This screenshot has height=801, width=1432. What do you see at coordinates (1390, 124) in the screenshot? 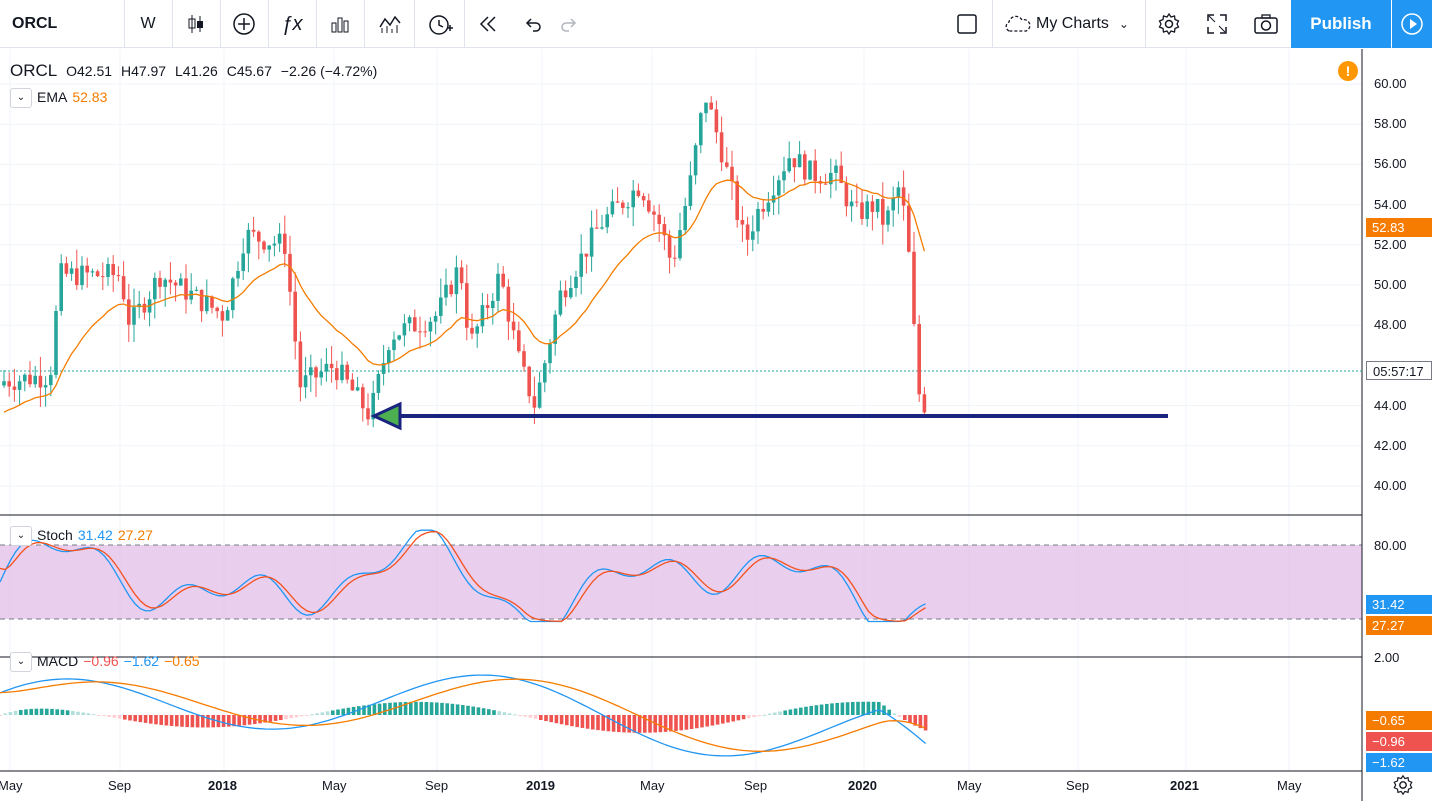
I see `price-axis-tick: 58.00` at bounding box center [1390, 124].